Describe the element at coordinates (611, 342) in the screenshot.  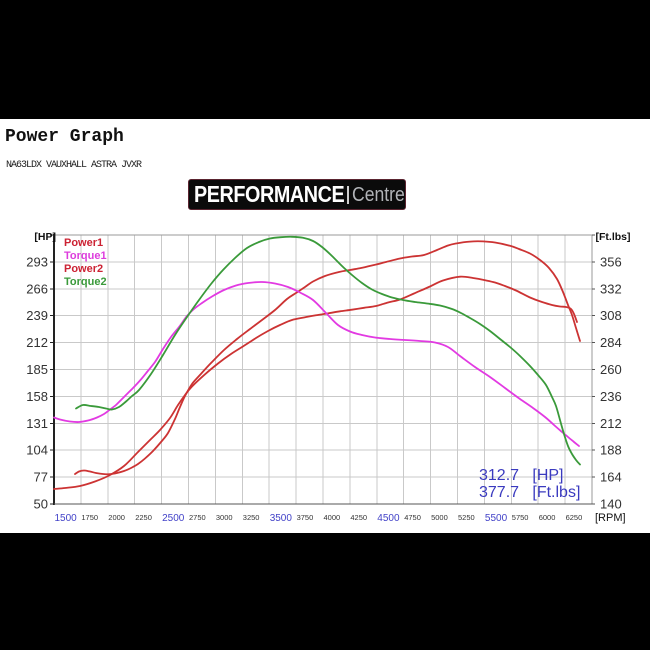
I see `svg-text: 284` at that location.